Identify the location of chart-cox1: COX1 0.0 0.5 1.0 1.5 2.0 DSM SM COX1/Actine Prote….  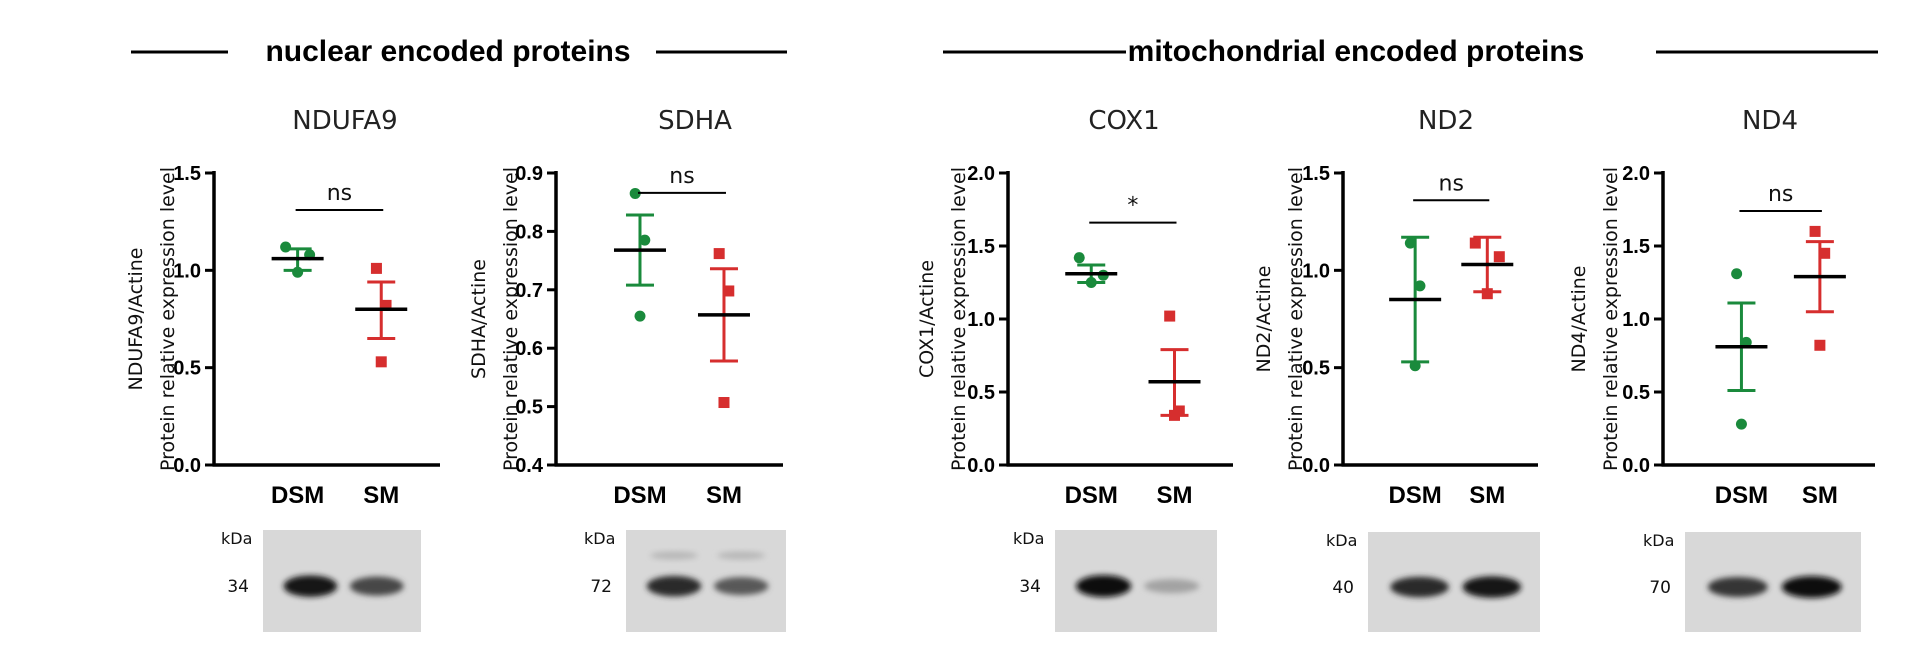
(1074, 369).